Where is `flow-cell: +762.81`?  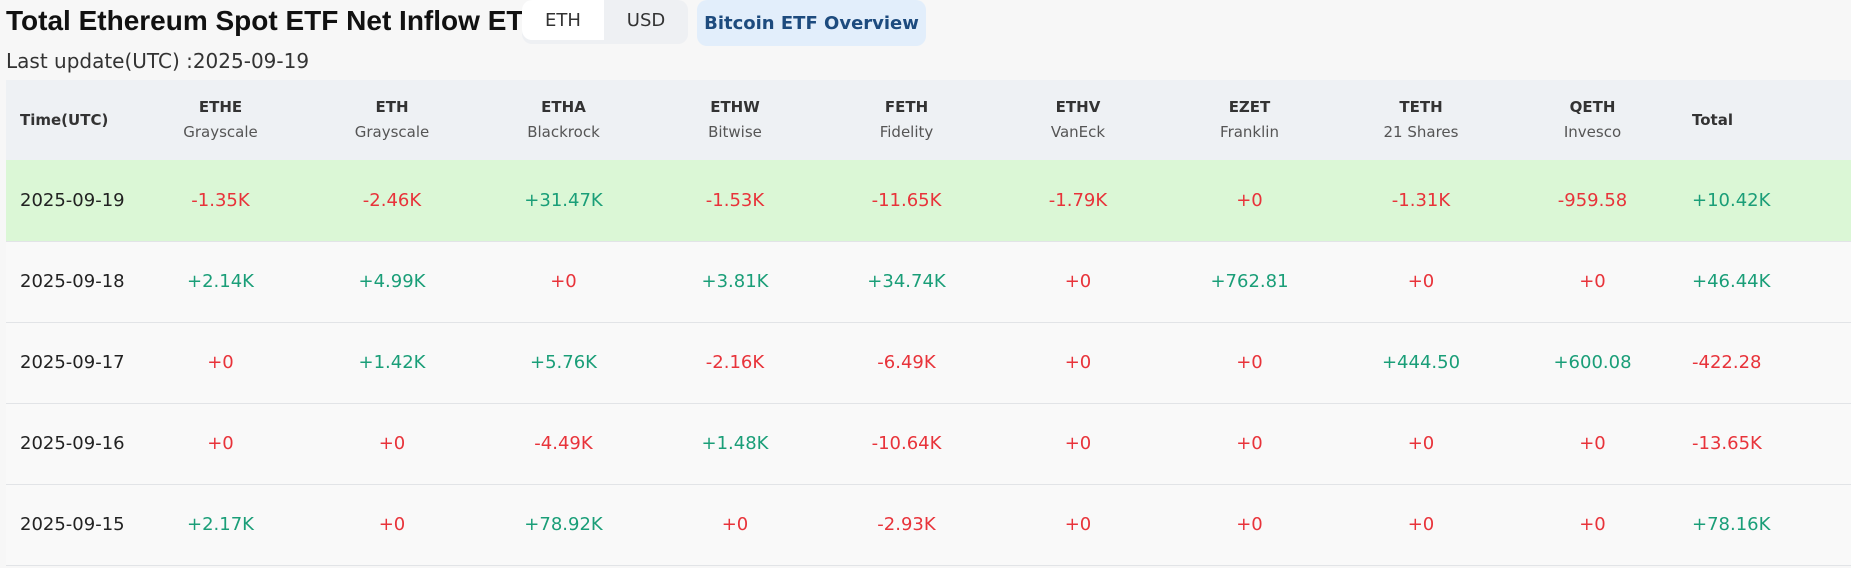 flow-cell: +762.81 is located at coordinates (1249, 281).